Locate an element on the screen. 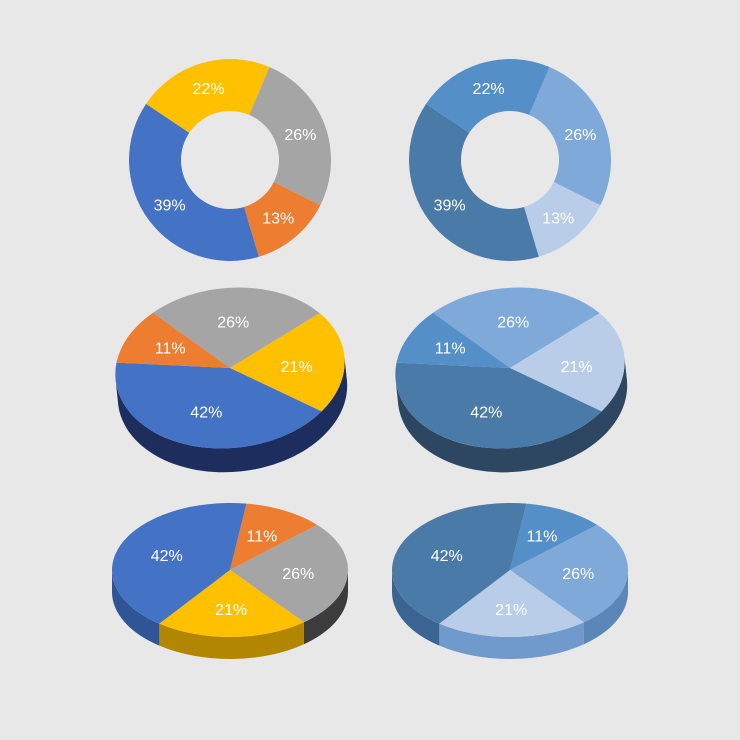 This screenshot has width=740, height=740. tilted-3d-pie-chart-blue: 26% 21% 42% 11% is located at coordinates (511, 380).